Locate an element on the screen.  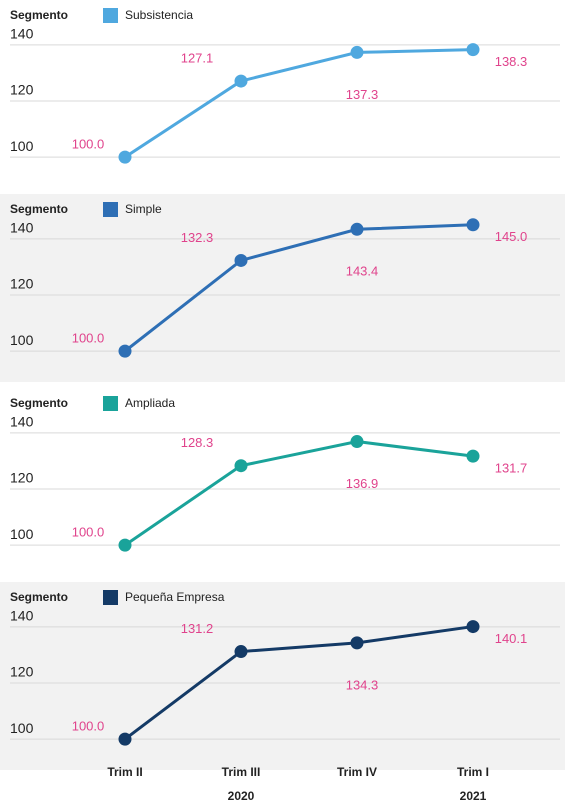
x-group-label: 2020 is located at coordinates (241, 796).